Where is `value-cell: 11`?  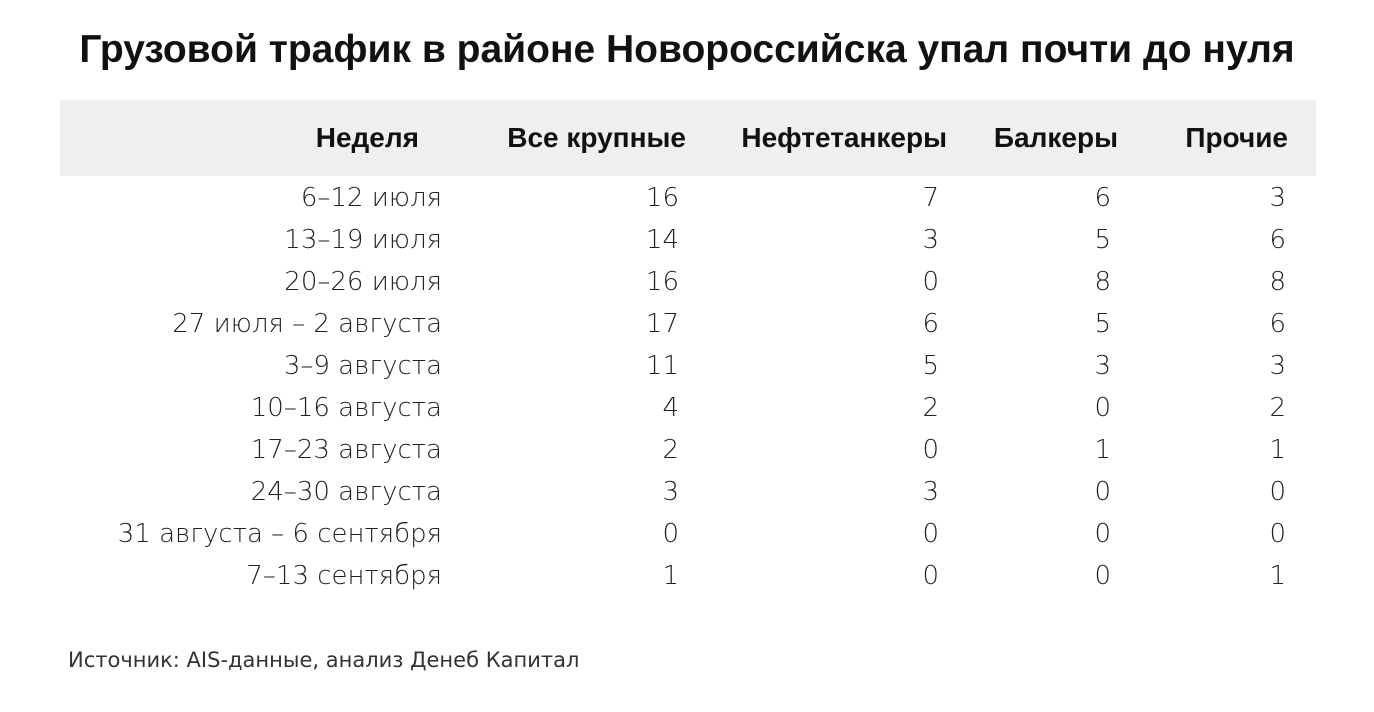
value-cell: 11 is located at coordinates (662, 366).